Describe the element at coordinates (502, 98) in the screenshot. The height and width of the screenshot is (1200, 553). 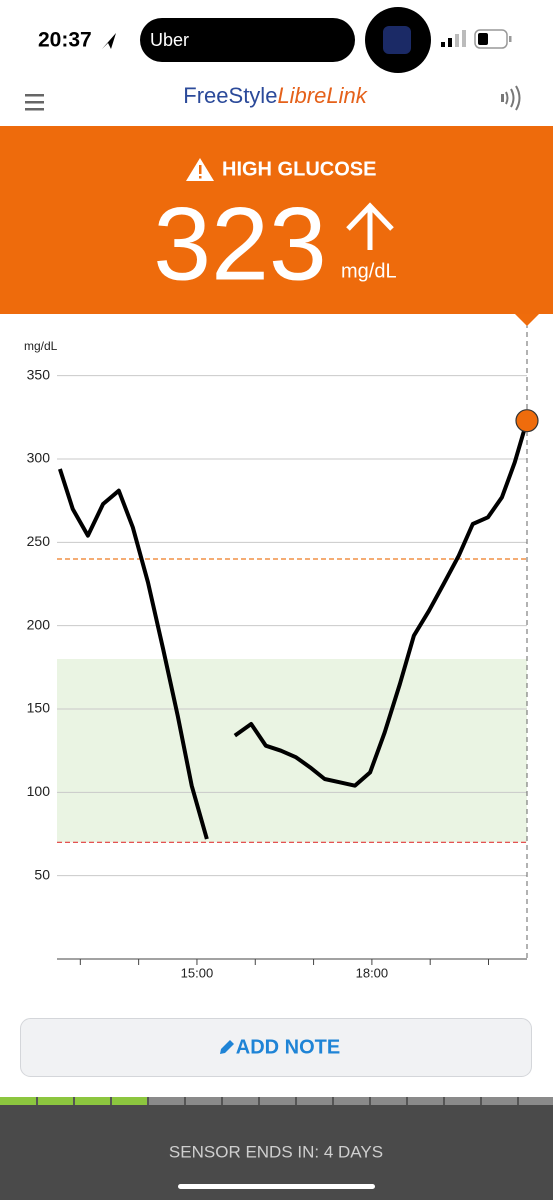
I see `nfc-dot` at that location.